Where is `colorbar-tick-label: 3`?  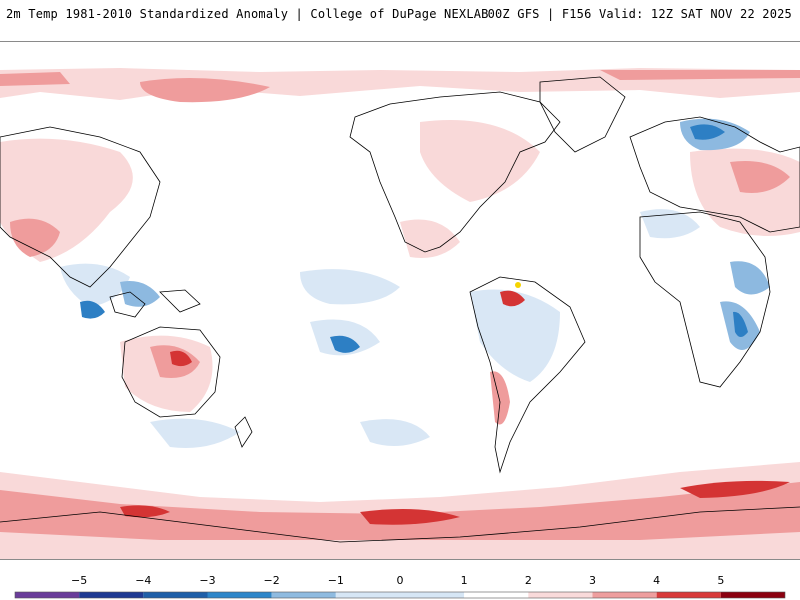 colorbar-tick-label: 3 is located at coordinates (592, 580).